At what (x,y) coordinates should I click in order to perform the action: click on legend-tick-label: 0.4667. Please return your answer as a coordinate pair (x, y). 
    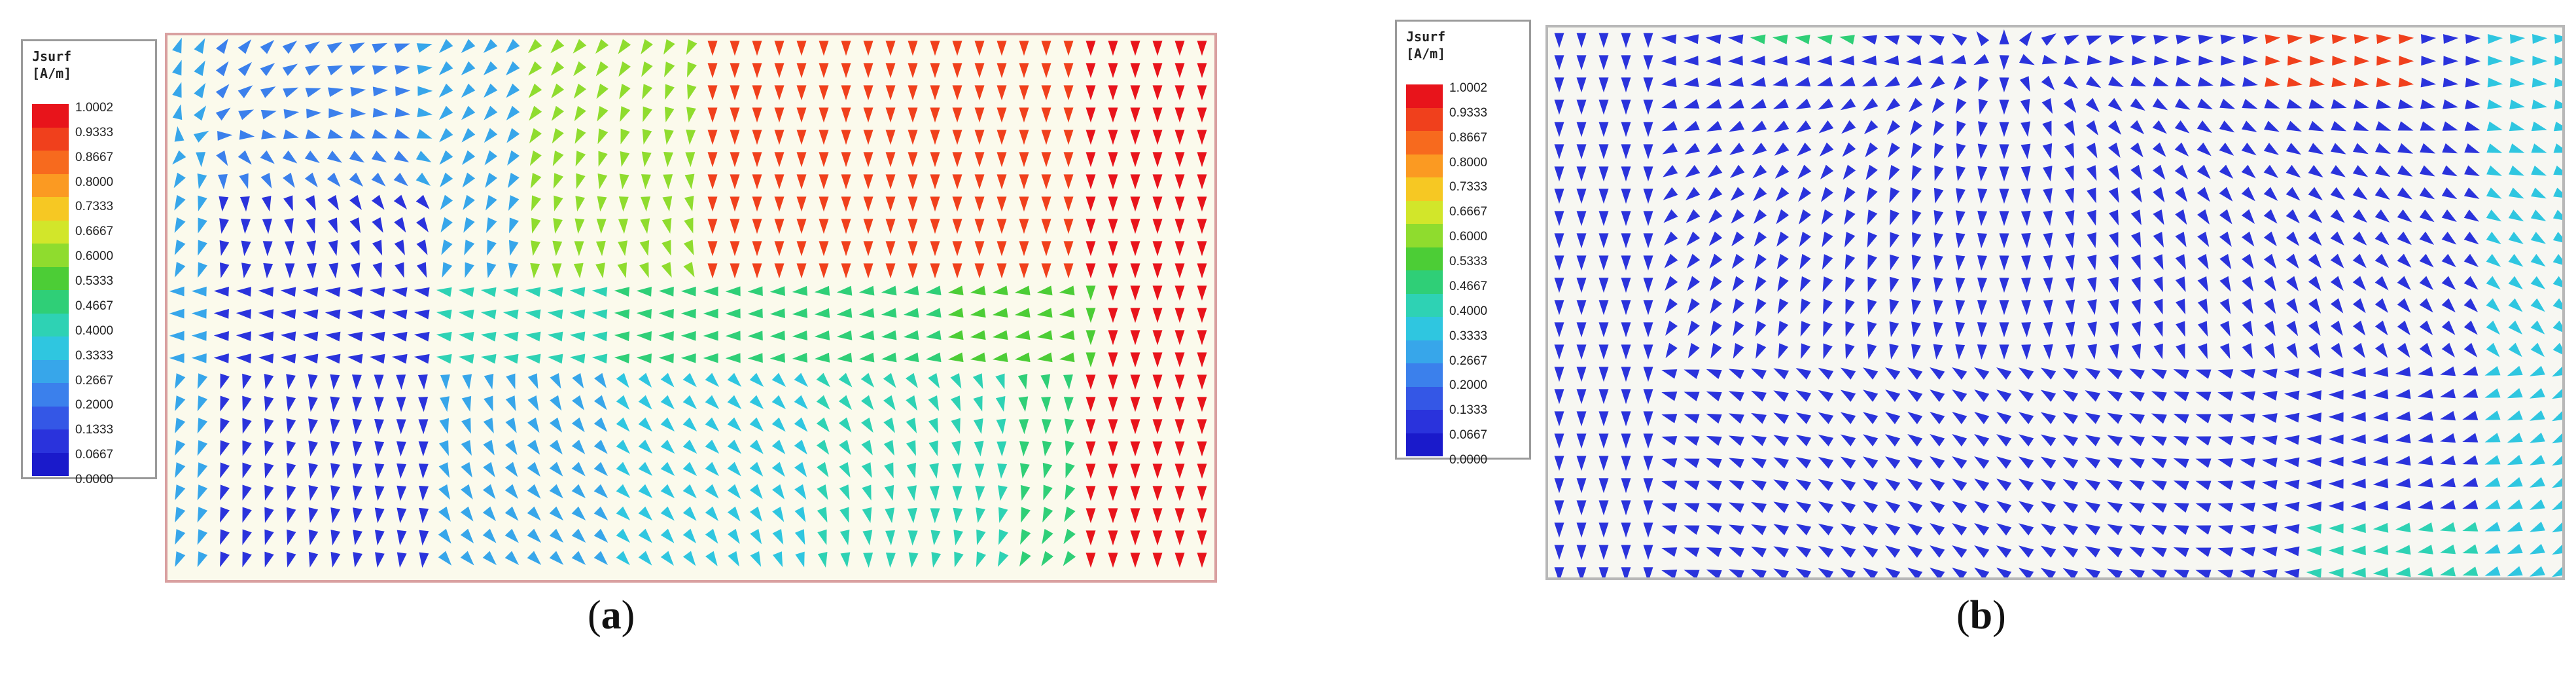
    Looking at the image, I should click on (1468, 286).